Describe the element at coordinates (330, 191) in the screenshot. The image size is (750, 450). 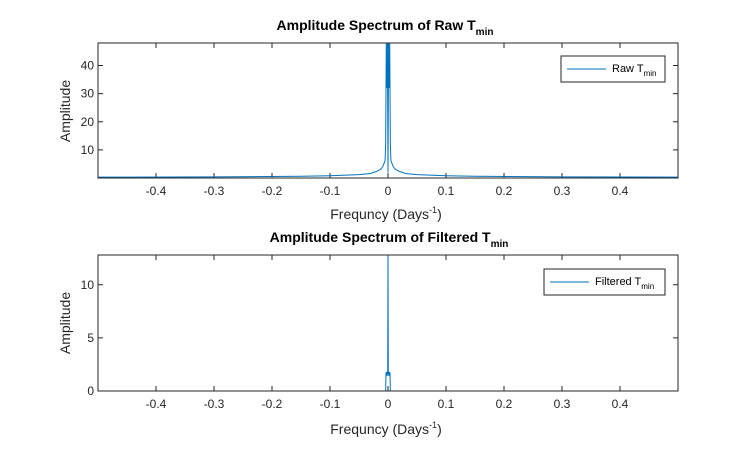
I see `raw-x-tick-label: -0.1` at that location.